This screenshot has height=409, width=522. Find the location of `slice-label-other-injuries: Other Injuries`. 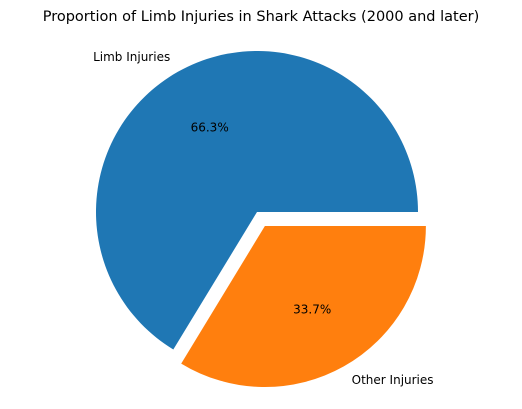

slice-label-other-injuries: Other Injuries is located at coordinates (393, 380).